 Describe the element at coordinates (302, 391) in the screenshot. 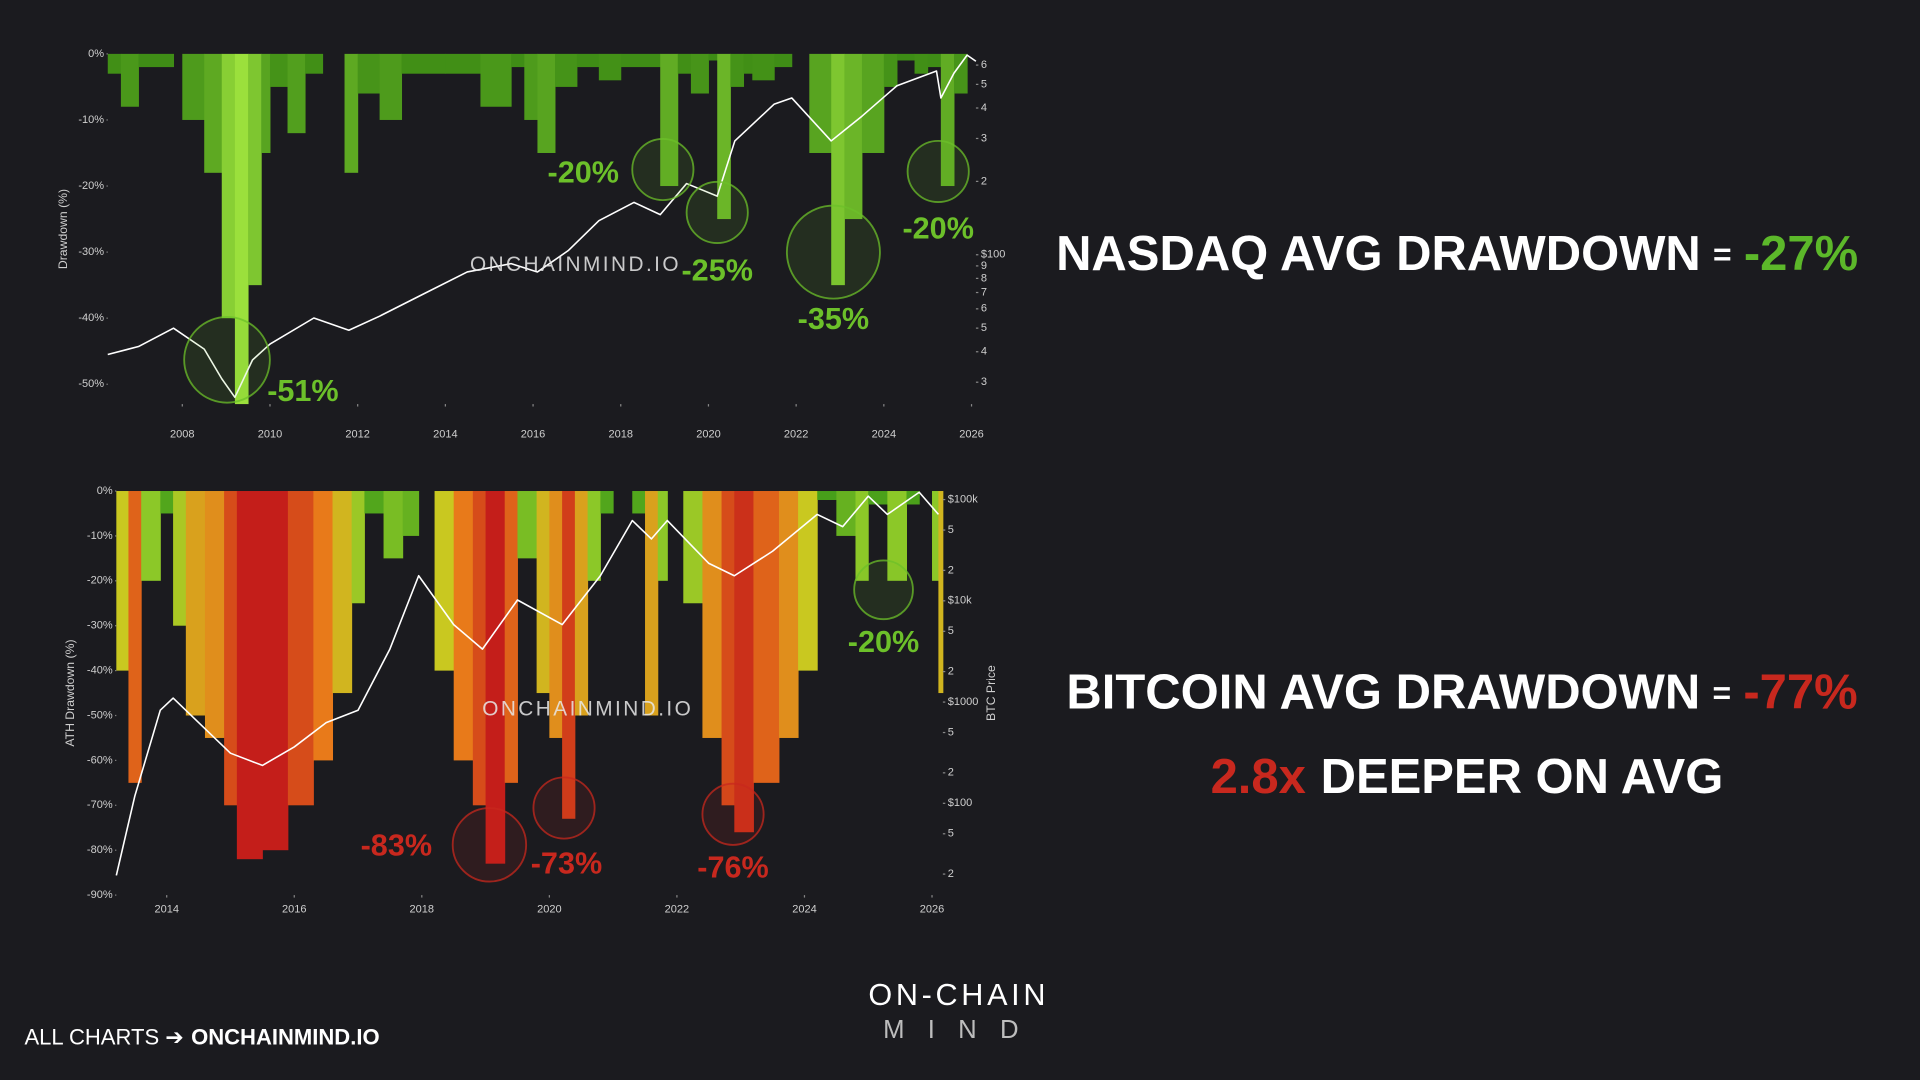

I see `annotation-label: -51%` at that location.